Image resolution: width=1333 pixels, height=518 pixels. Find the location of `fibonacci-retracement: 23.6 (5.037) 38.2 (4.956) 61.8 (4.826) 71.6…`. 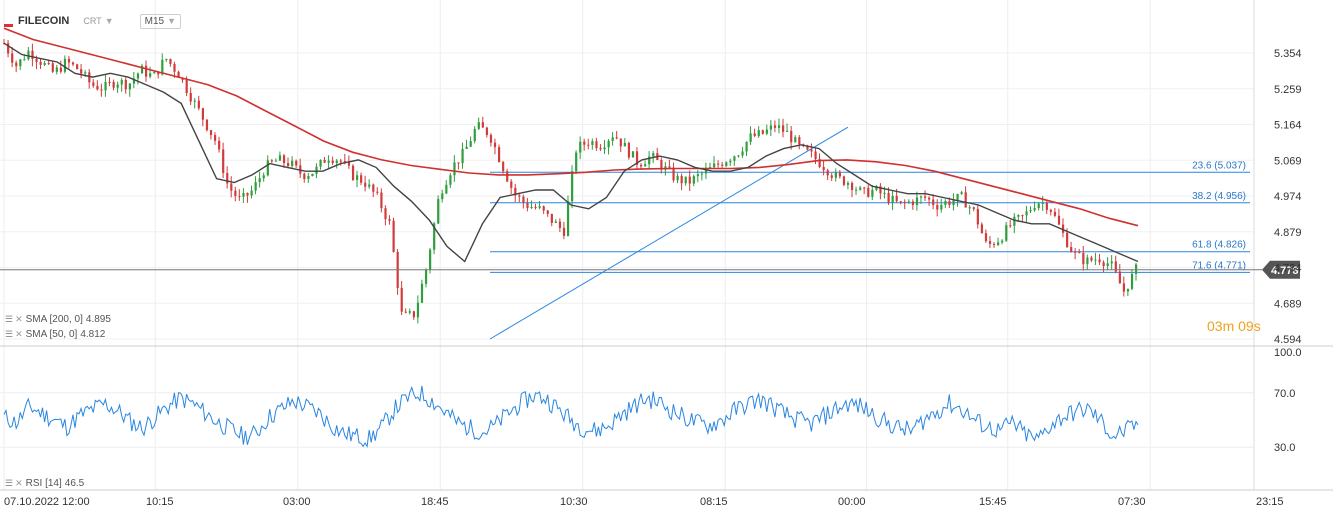

fibonacci-retracement: 23.6 (5.037) 38.2 (4.956) 61.8 (4.826) 71.6… is located at coordinates (870, 216).